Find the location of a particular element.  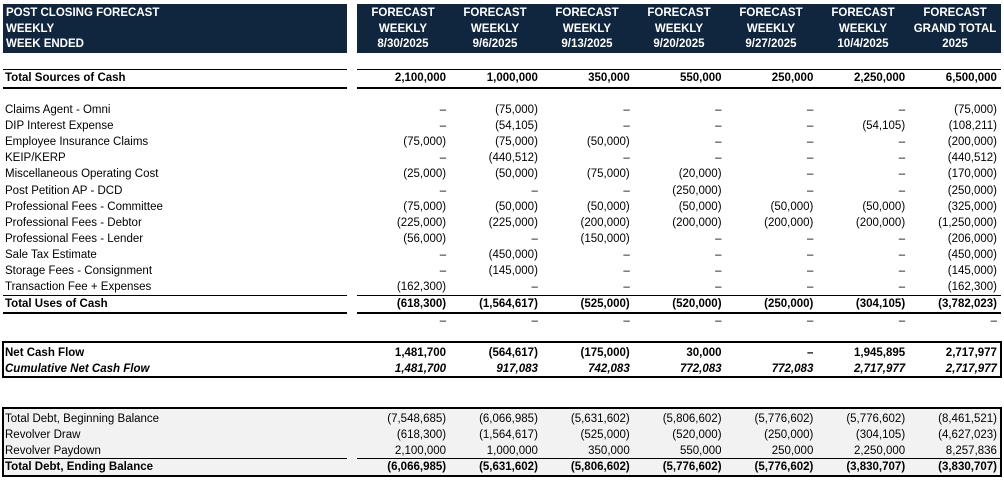

header-title: POST CLOSING FORECAST is located at coordinates (83, 13).